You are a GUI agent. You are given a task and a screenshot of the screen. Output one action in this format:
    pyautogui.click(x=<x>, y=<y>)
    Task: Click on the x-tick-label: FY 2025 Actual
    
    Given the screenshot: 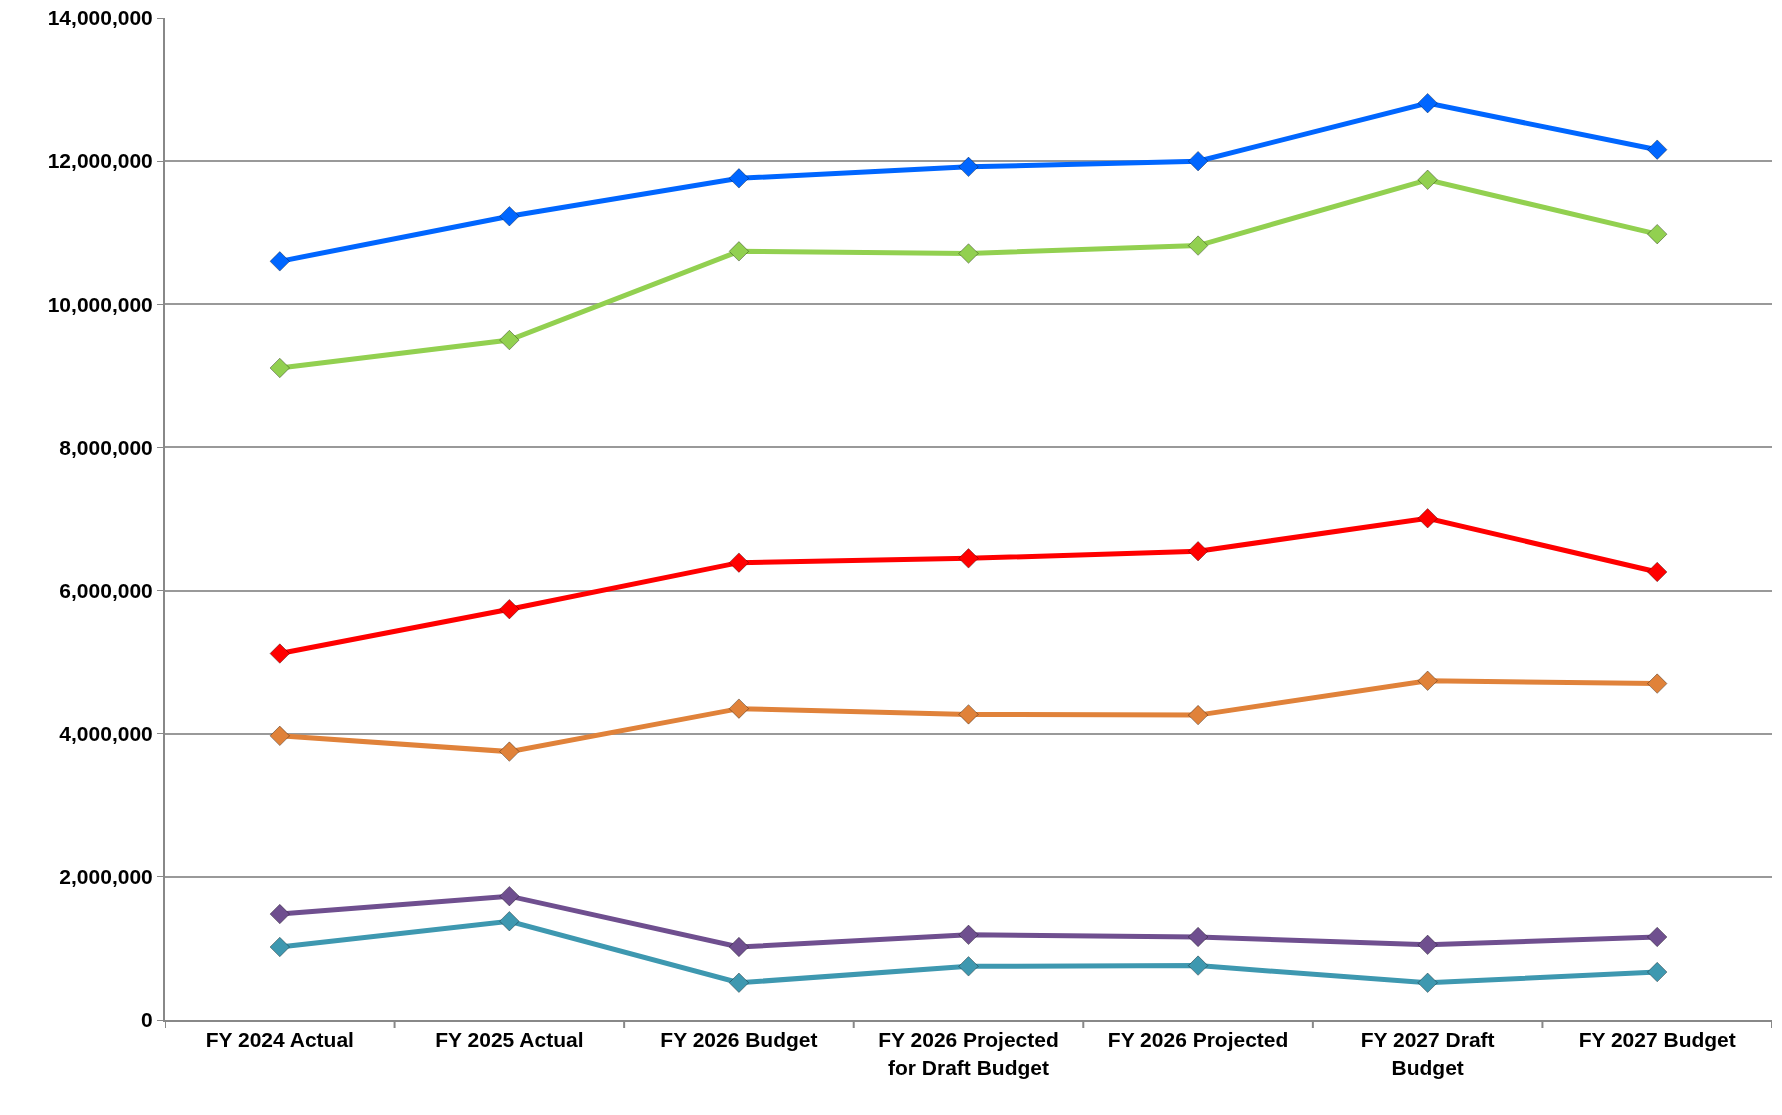 What is the action you would take?
    pyautogui.click(x=509, y=1040)
    